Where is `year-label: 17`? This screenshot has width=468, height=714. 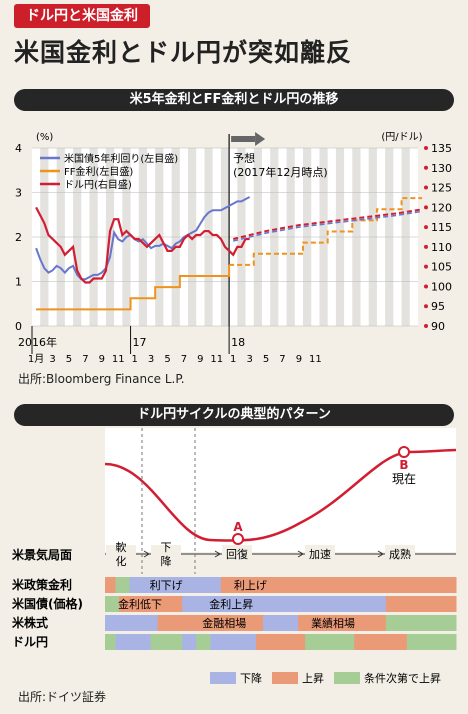
year-label: 17 is located at coordinates (140, 342).